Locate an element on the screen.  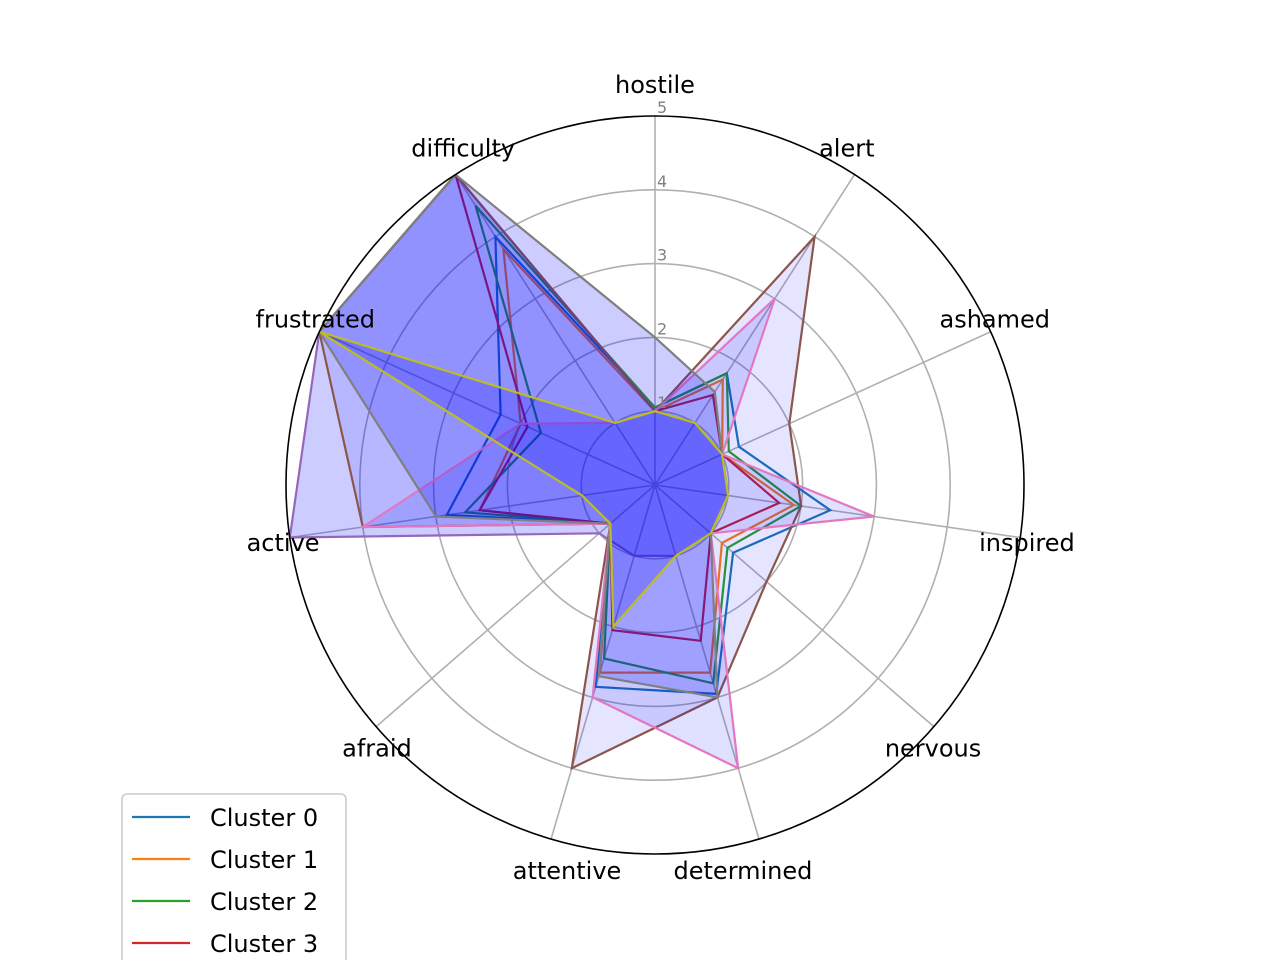
spoke-afraid is located at coordinates (515, 606).